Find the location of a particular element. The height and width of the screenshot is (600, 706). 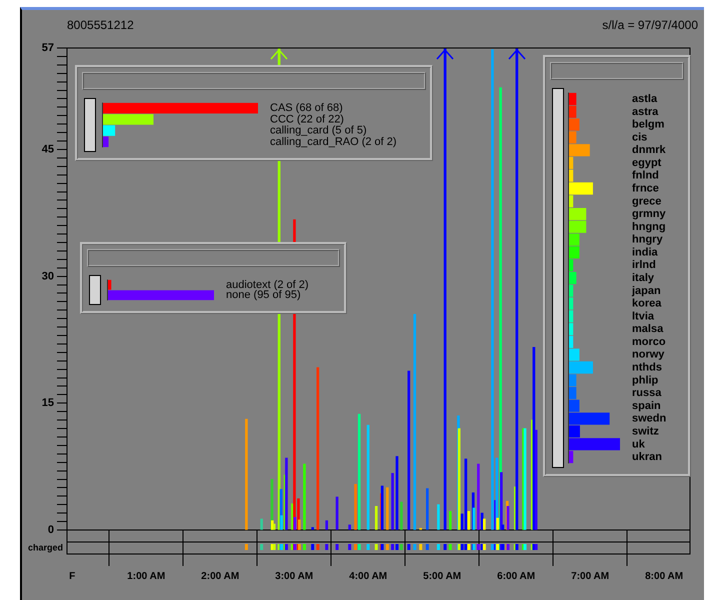

y-tick-label: audiotext (2 of 2) is located at coordinates (267, 284).